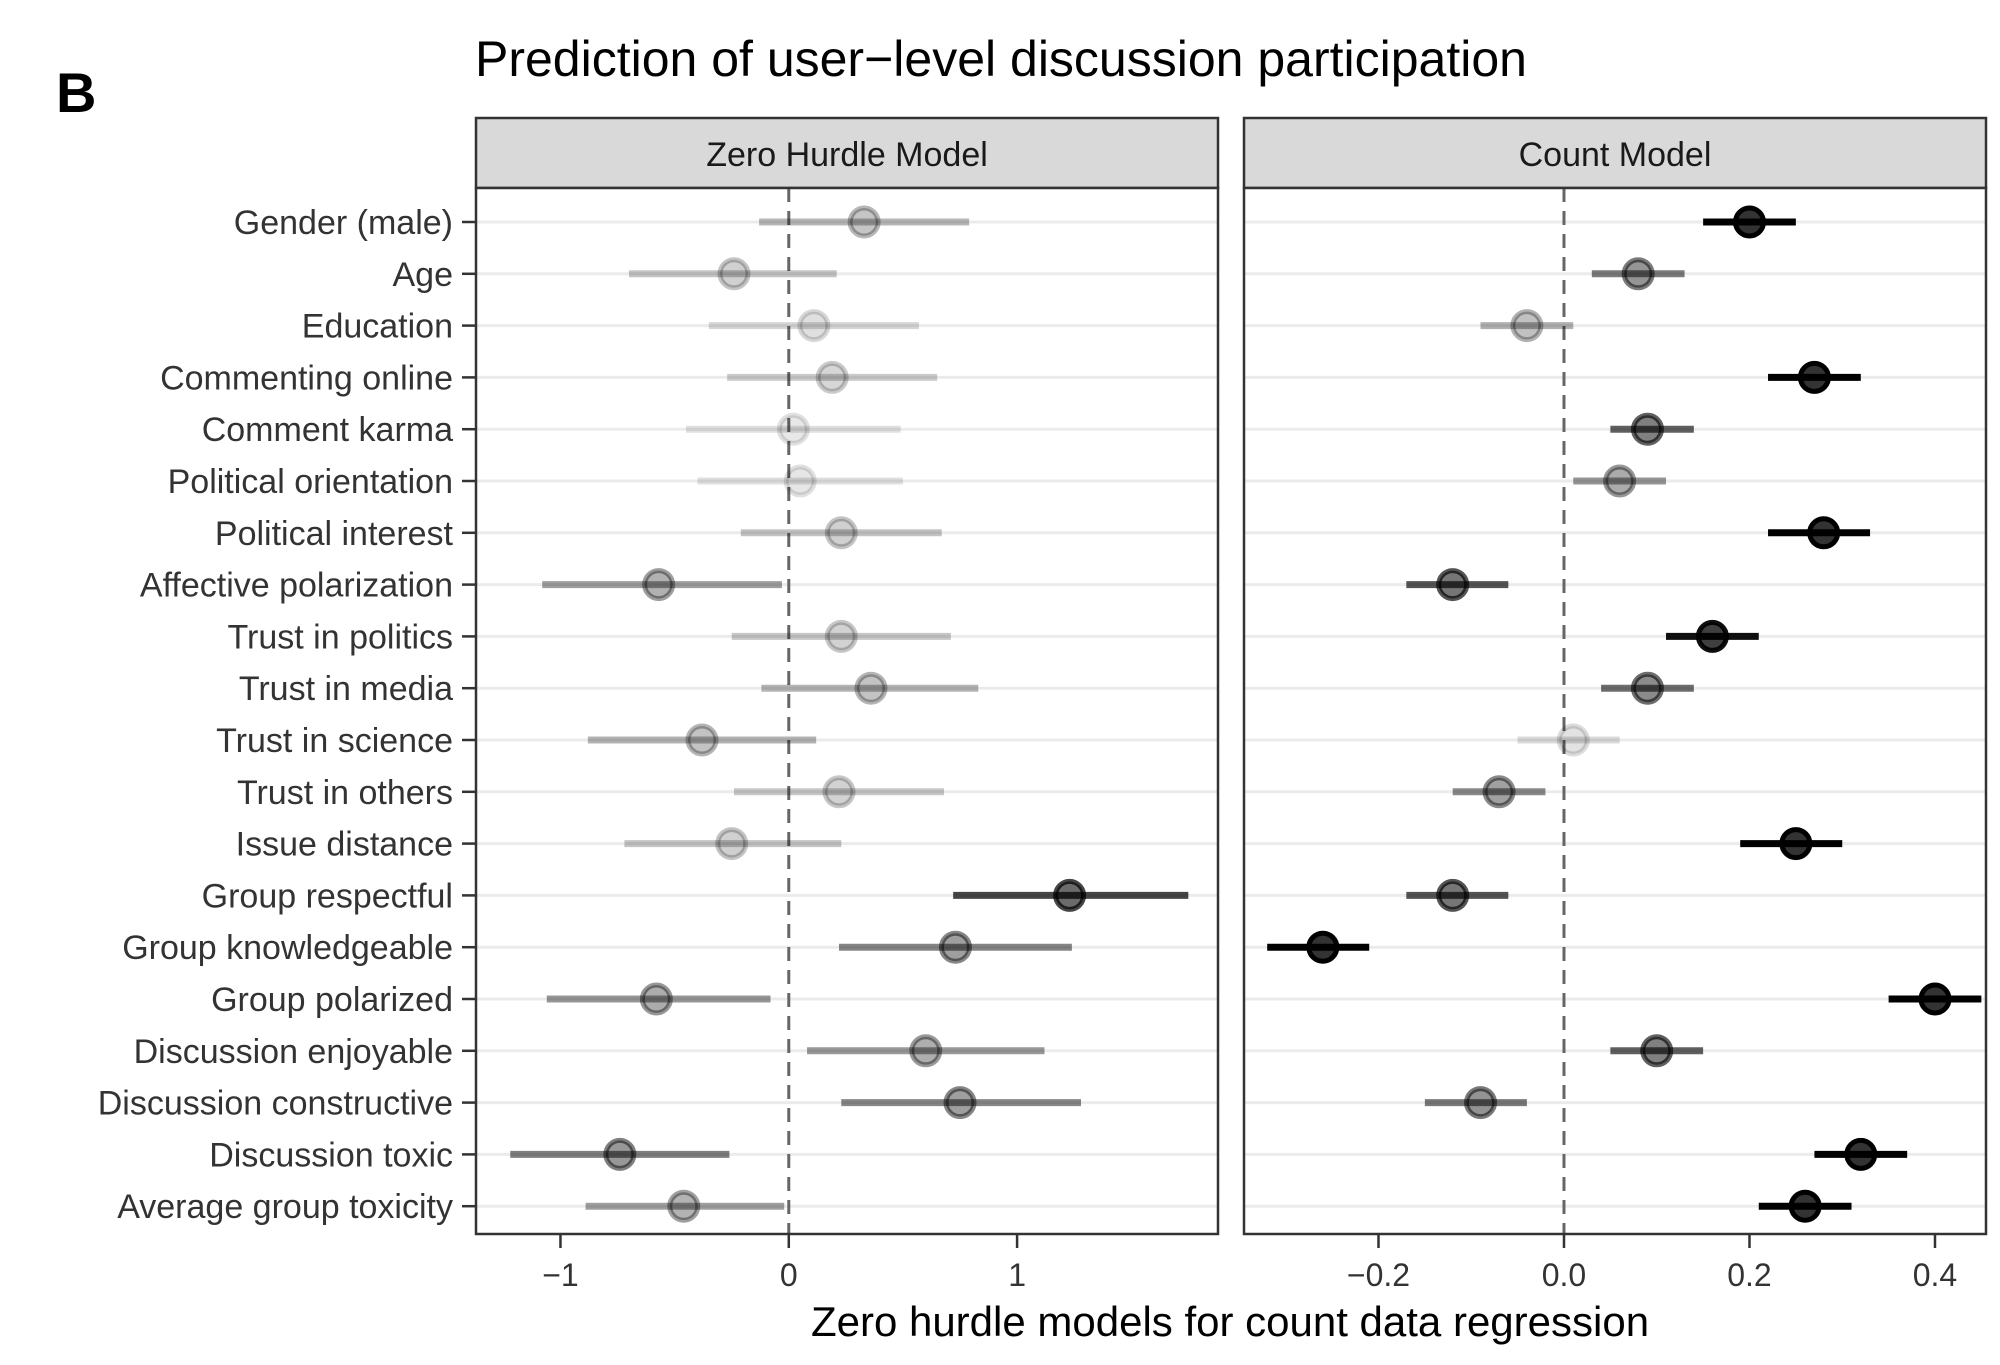 The height and width of the screenshot is (1365, 2000). What do you see at coordinates (334, 534) in the screenshot?
I see `y-tick-label: Political interest` at bounding box center [334, 534].